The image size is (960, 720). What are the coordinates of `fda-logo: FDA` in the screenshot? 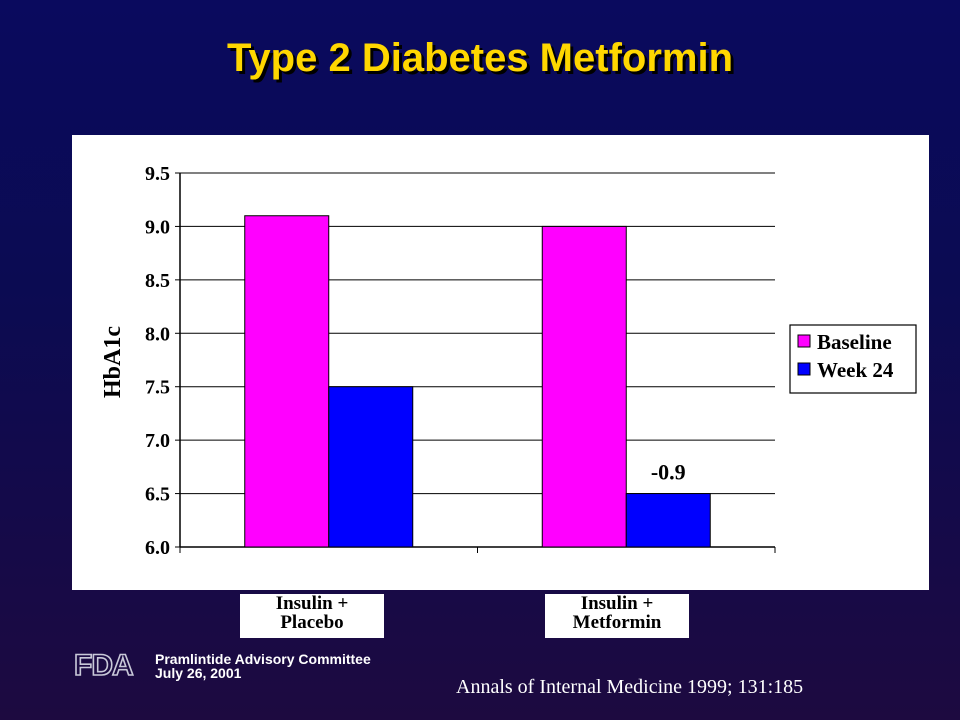 It's located at (104, 664).